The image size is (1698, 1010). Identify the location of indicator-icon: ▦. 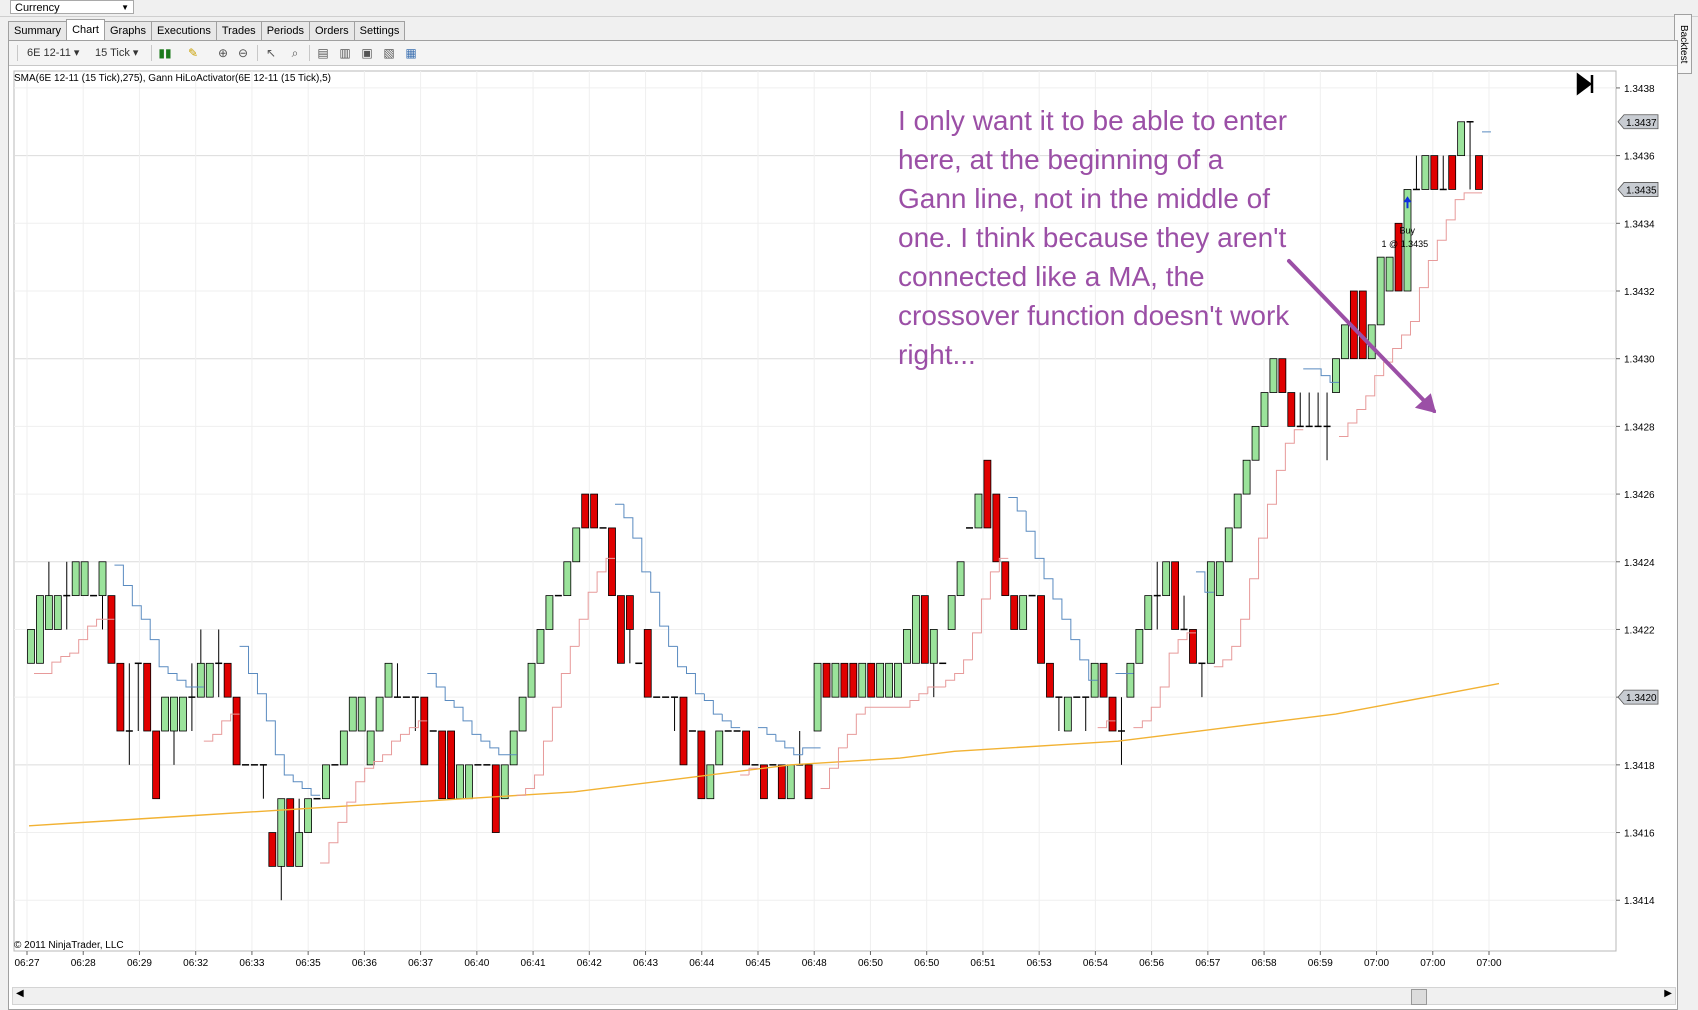
(411, 53).